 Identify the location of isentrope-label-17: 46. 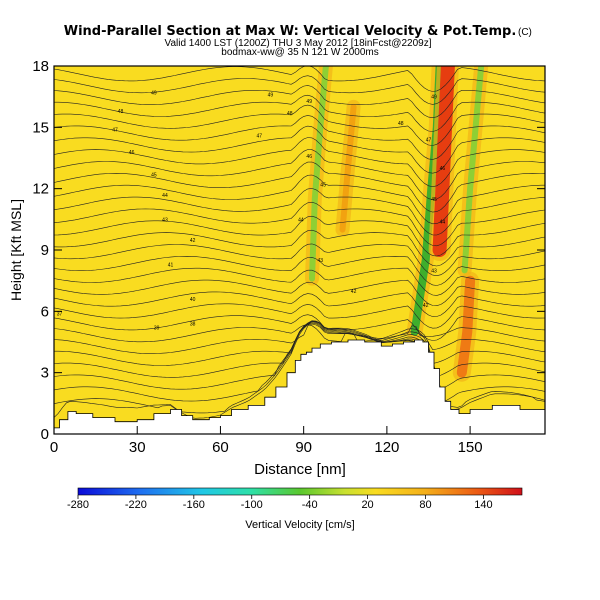
(309, 157).